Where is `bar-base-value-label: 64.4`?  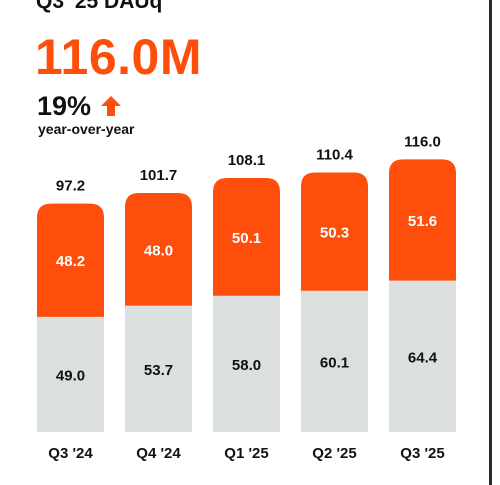
bar-base-value-label: 64.4 is located at coordinates (423, 357).